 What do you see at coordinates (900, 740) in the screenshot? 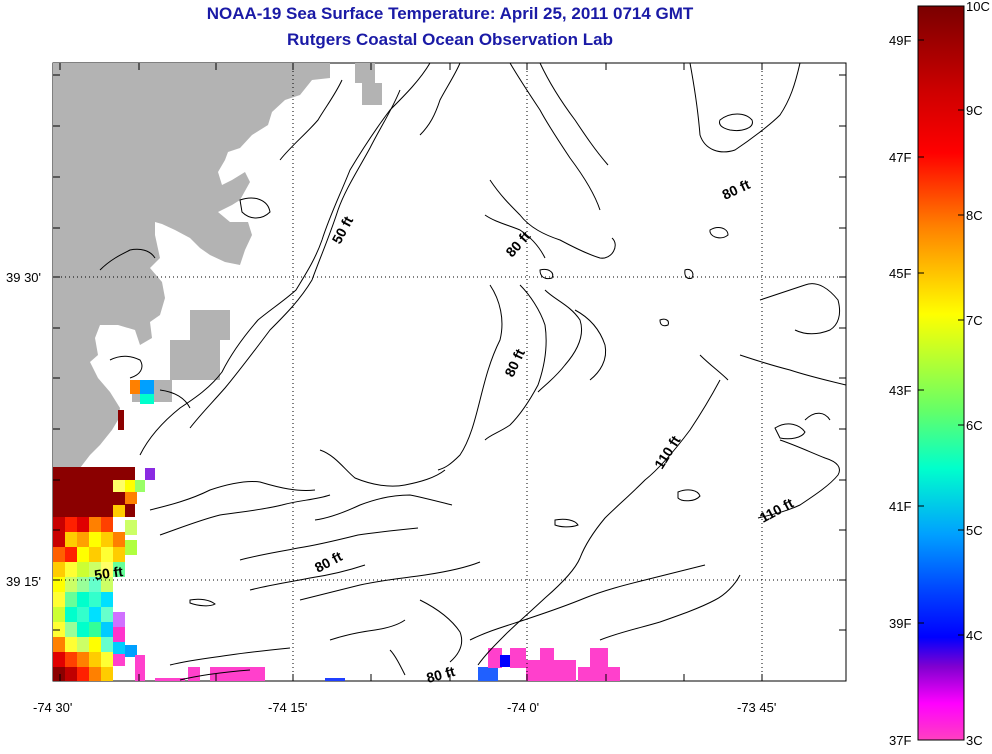
I see `cbar-label-f: 37F` at bounding box center [900, 740].